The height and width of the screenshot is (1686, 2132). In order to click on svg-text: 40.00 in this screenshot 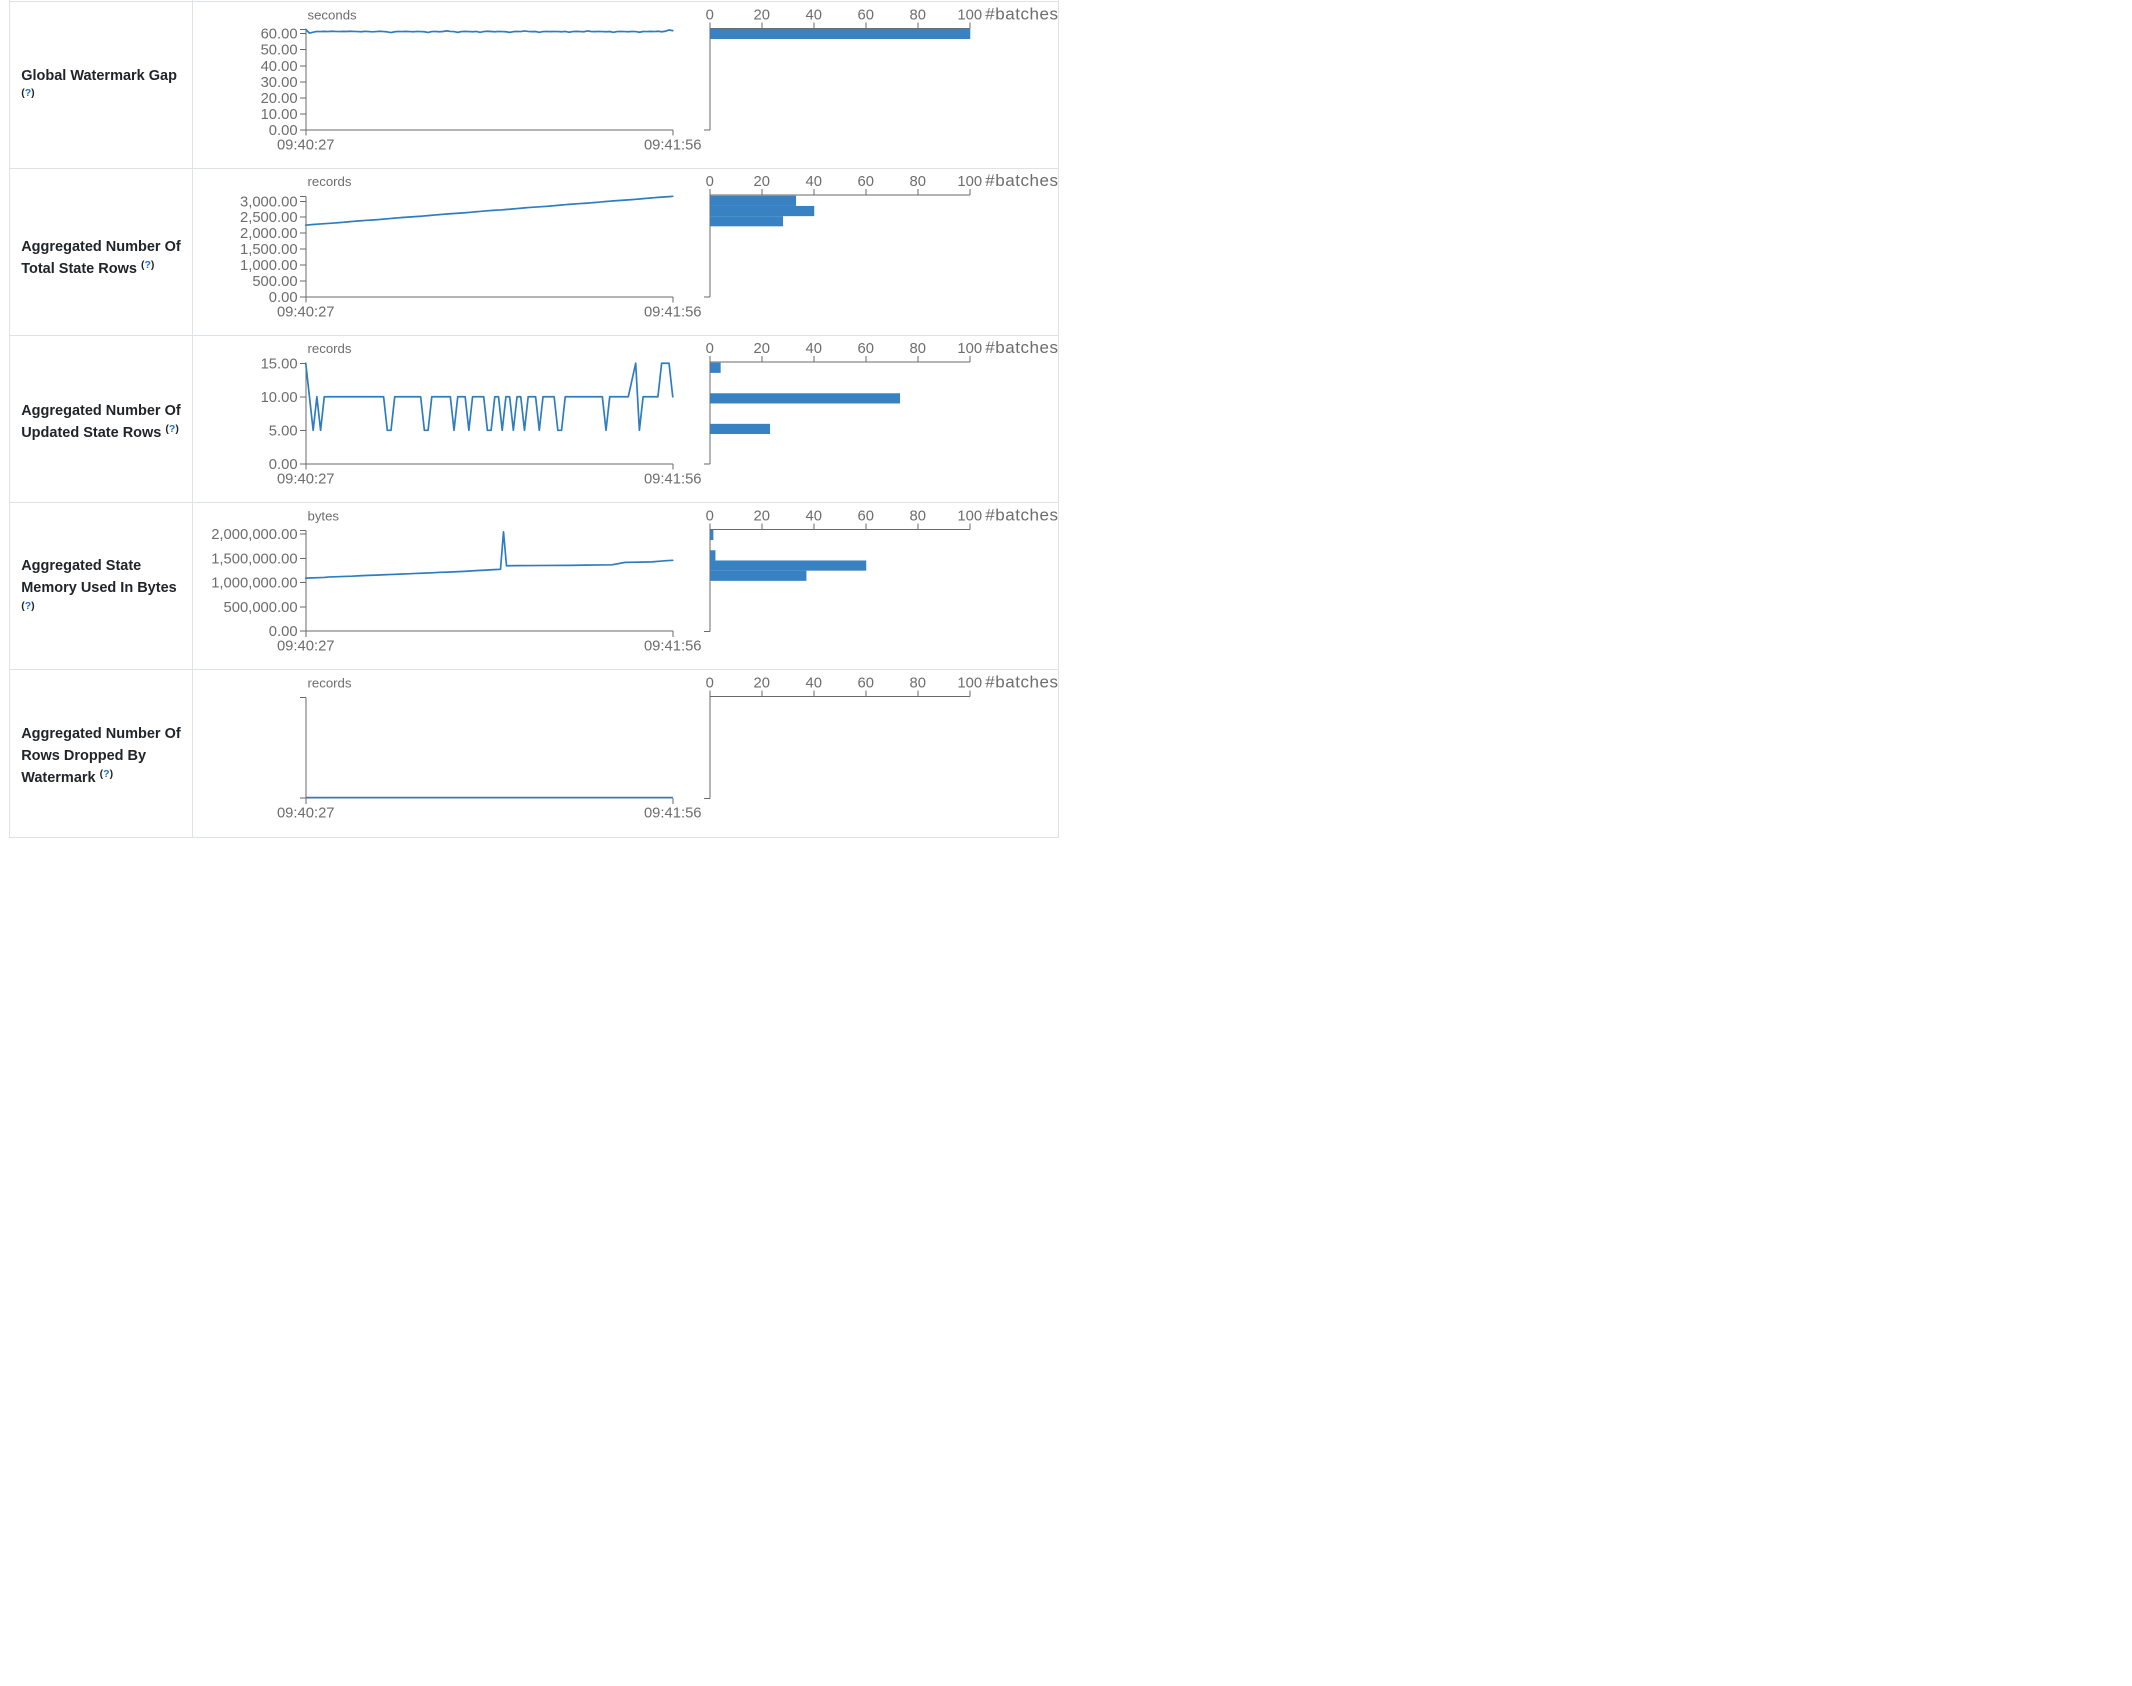, I will do `click(279, 67)`.